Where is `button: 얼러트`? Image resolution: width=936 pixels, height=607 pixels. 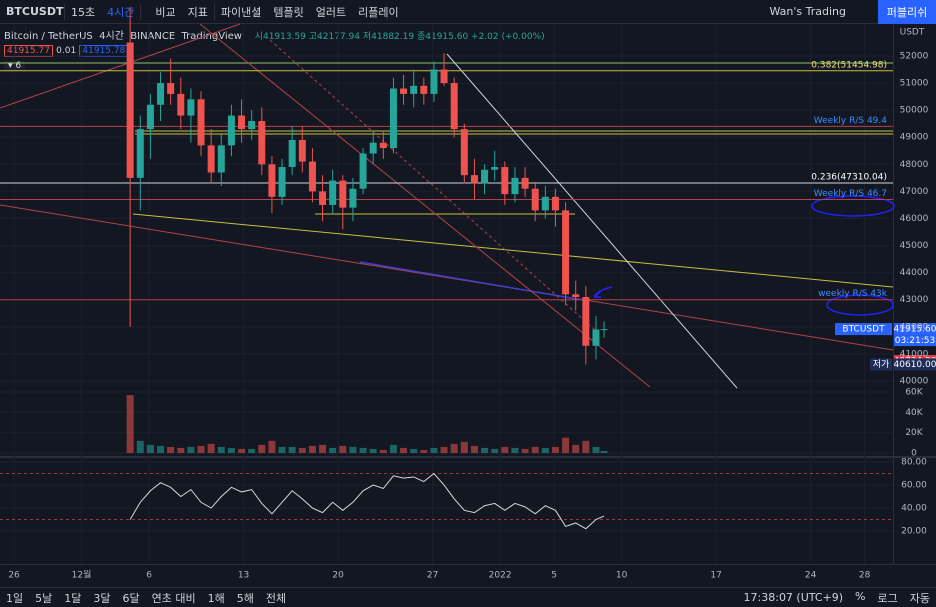 button: 얼러트 is located at coordinates (331, 12).